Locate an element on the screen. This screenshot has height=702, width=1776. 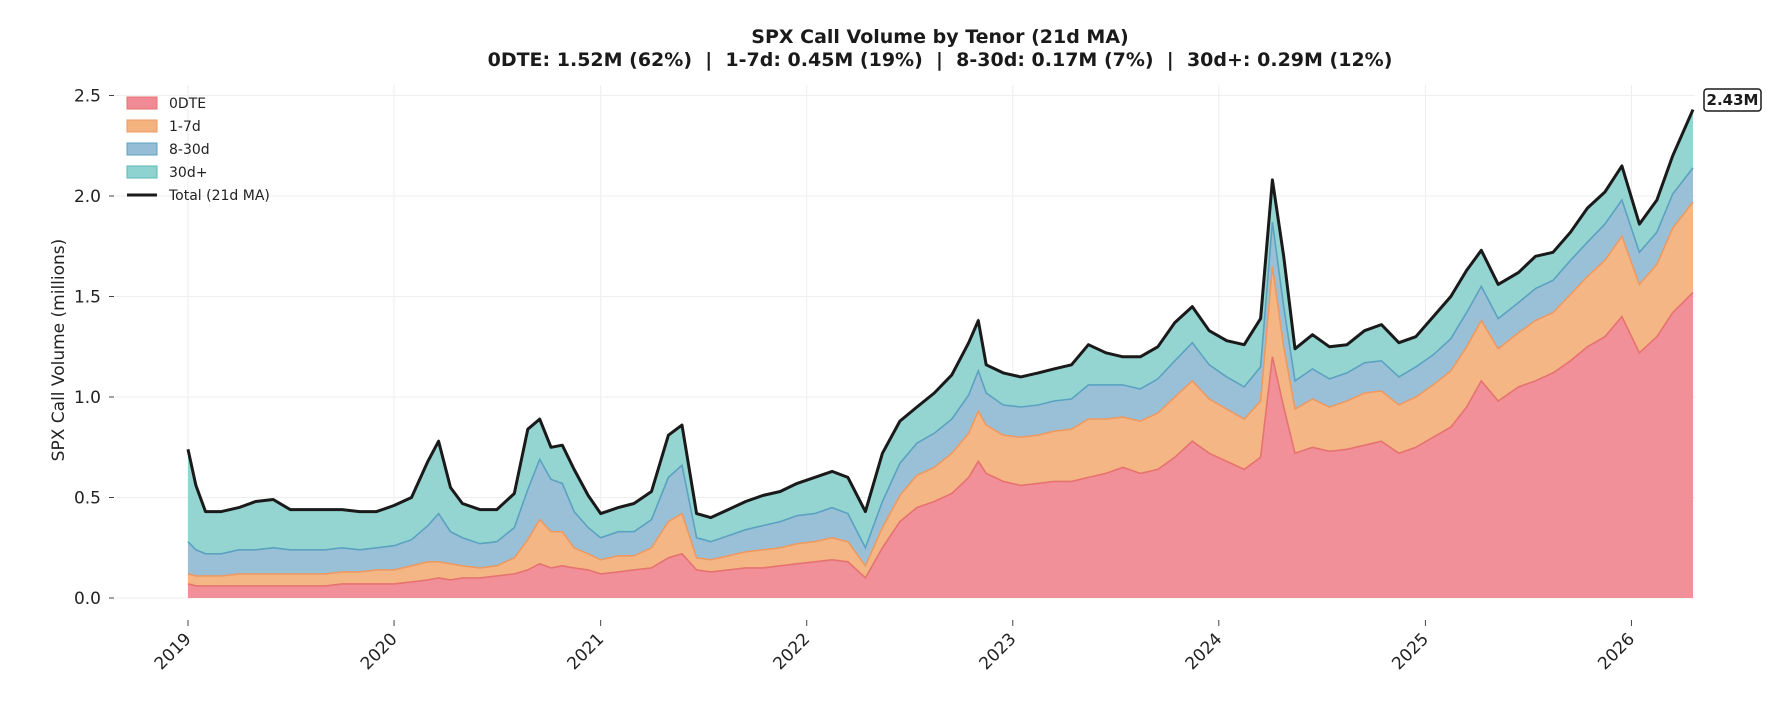
x-tick-label: 2019 is located at coordinates (173, 651).